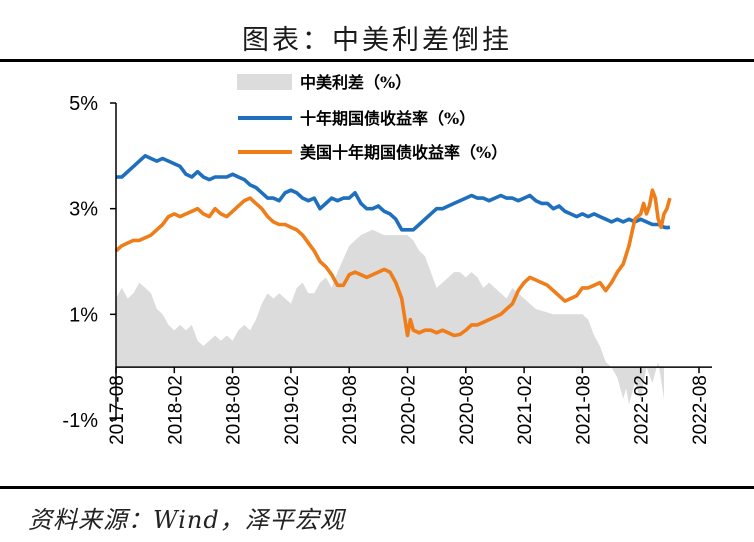 The image size is (754, 542). I want to click on x-tick-label: 2022-08, so click(700, 410).